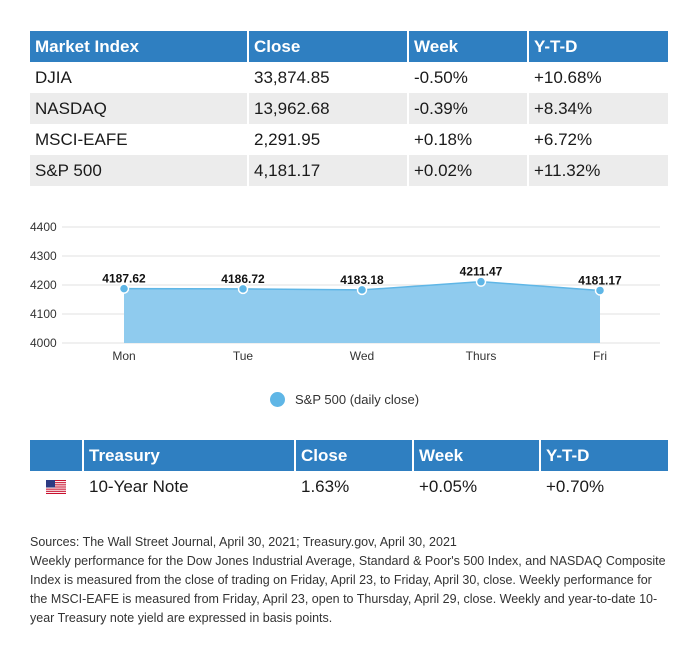 This screenshot has height=658, width=700. What do you see at coordinates (600, 280) in the screenshot?
I see `data-label: 4181.17` at bounding box center [600, 280].